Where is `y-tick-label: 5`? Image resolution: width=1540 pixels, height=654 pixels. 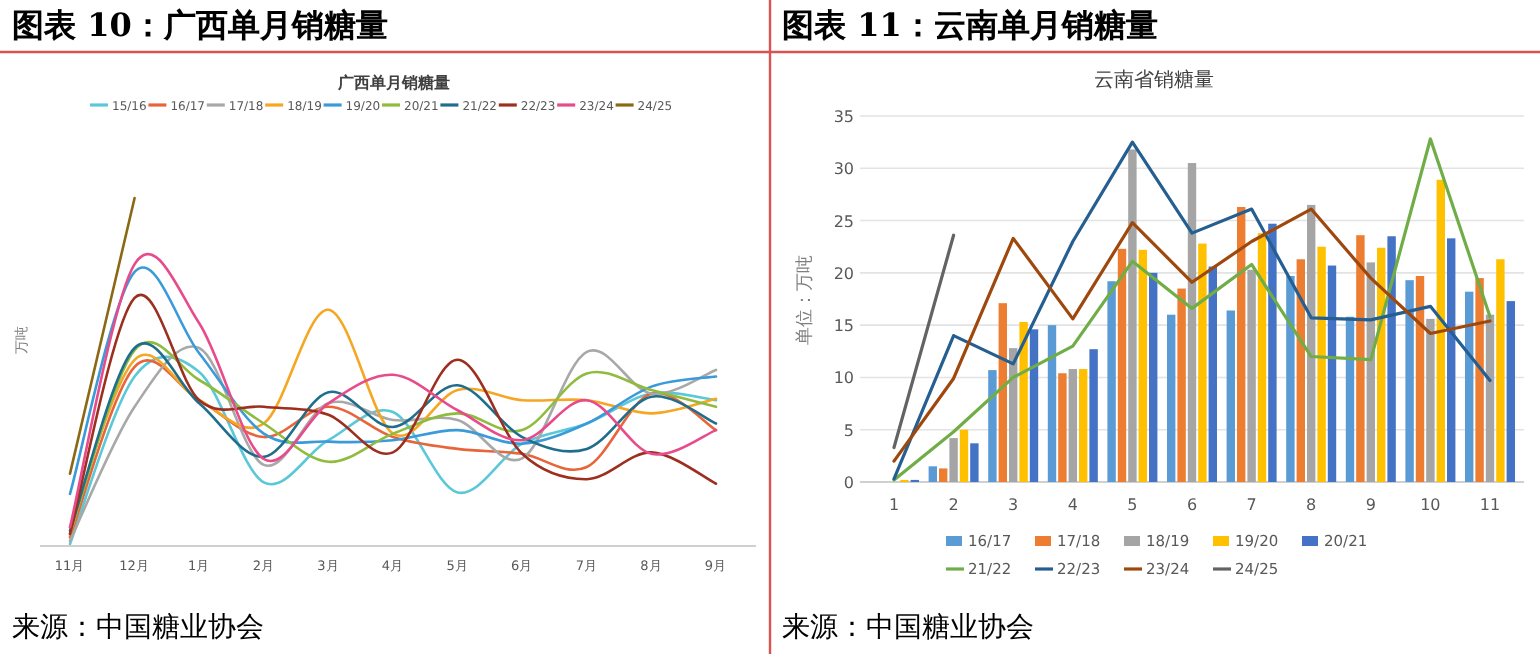
y-tick-label: 5 is located at coordinates (848, 430).